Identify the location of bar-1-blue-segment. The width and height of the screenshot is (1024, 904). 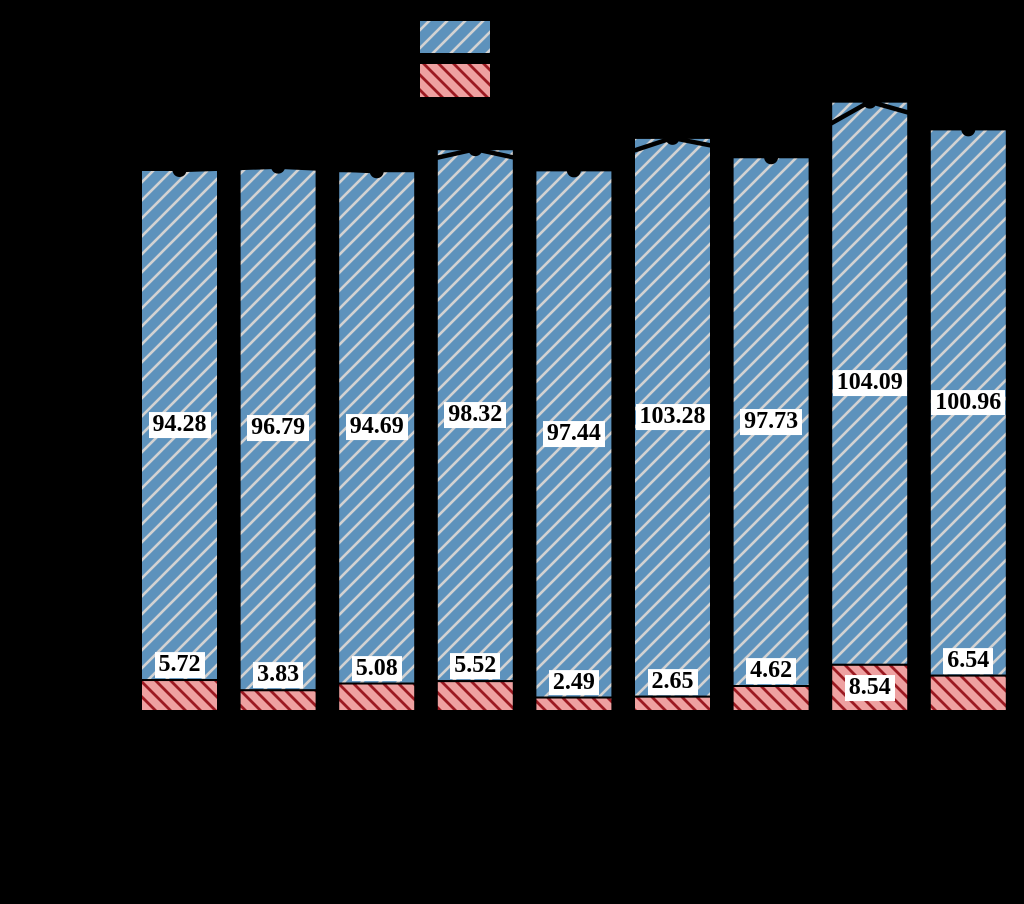
(179, 425).